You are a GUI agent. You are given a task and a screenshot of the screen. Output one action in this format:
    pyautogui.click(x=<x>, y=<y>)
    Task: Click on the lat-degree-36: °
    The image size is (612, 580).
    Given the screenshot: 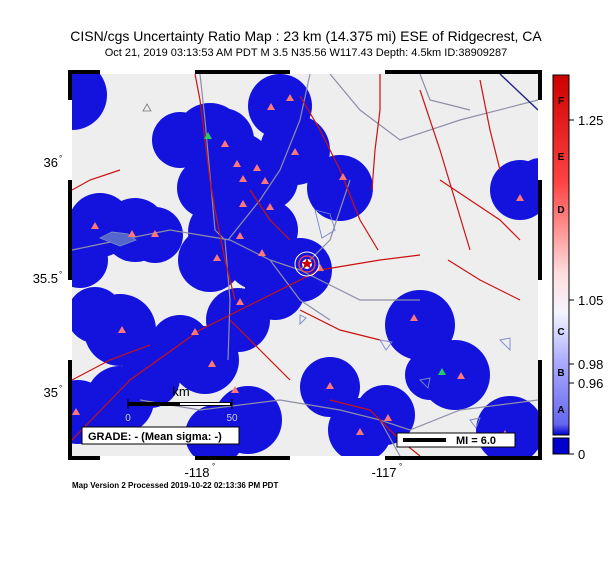 What is the action you would take?
    pyautogui.click(x=60, y=158)
    